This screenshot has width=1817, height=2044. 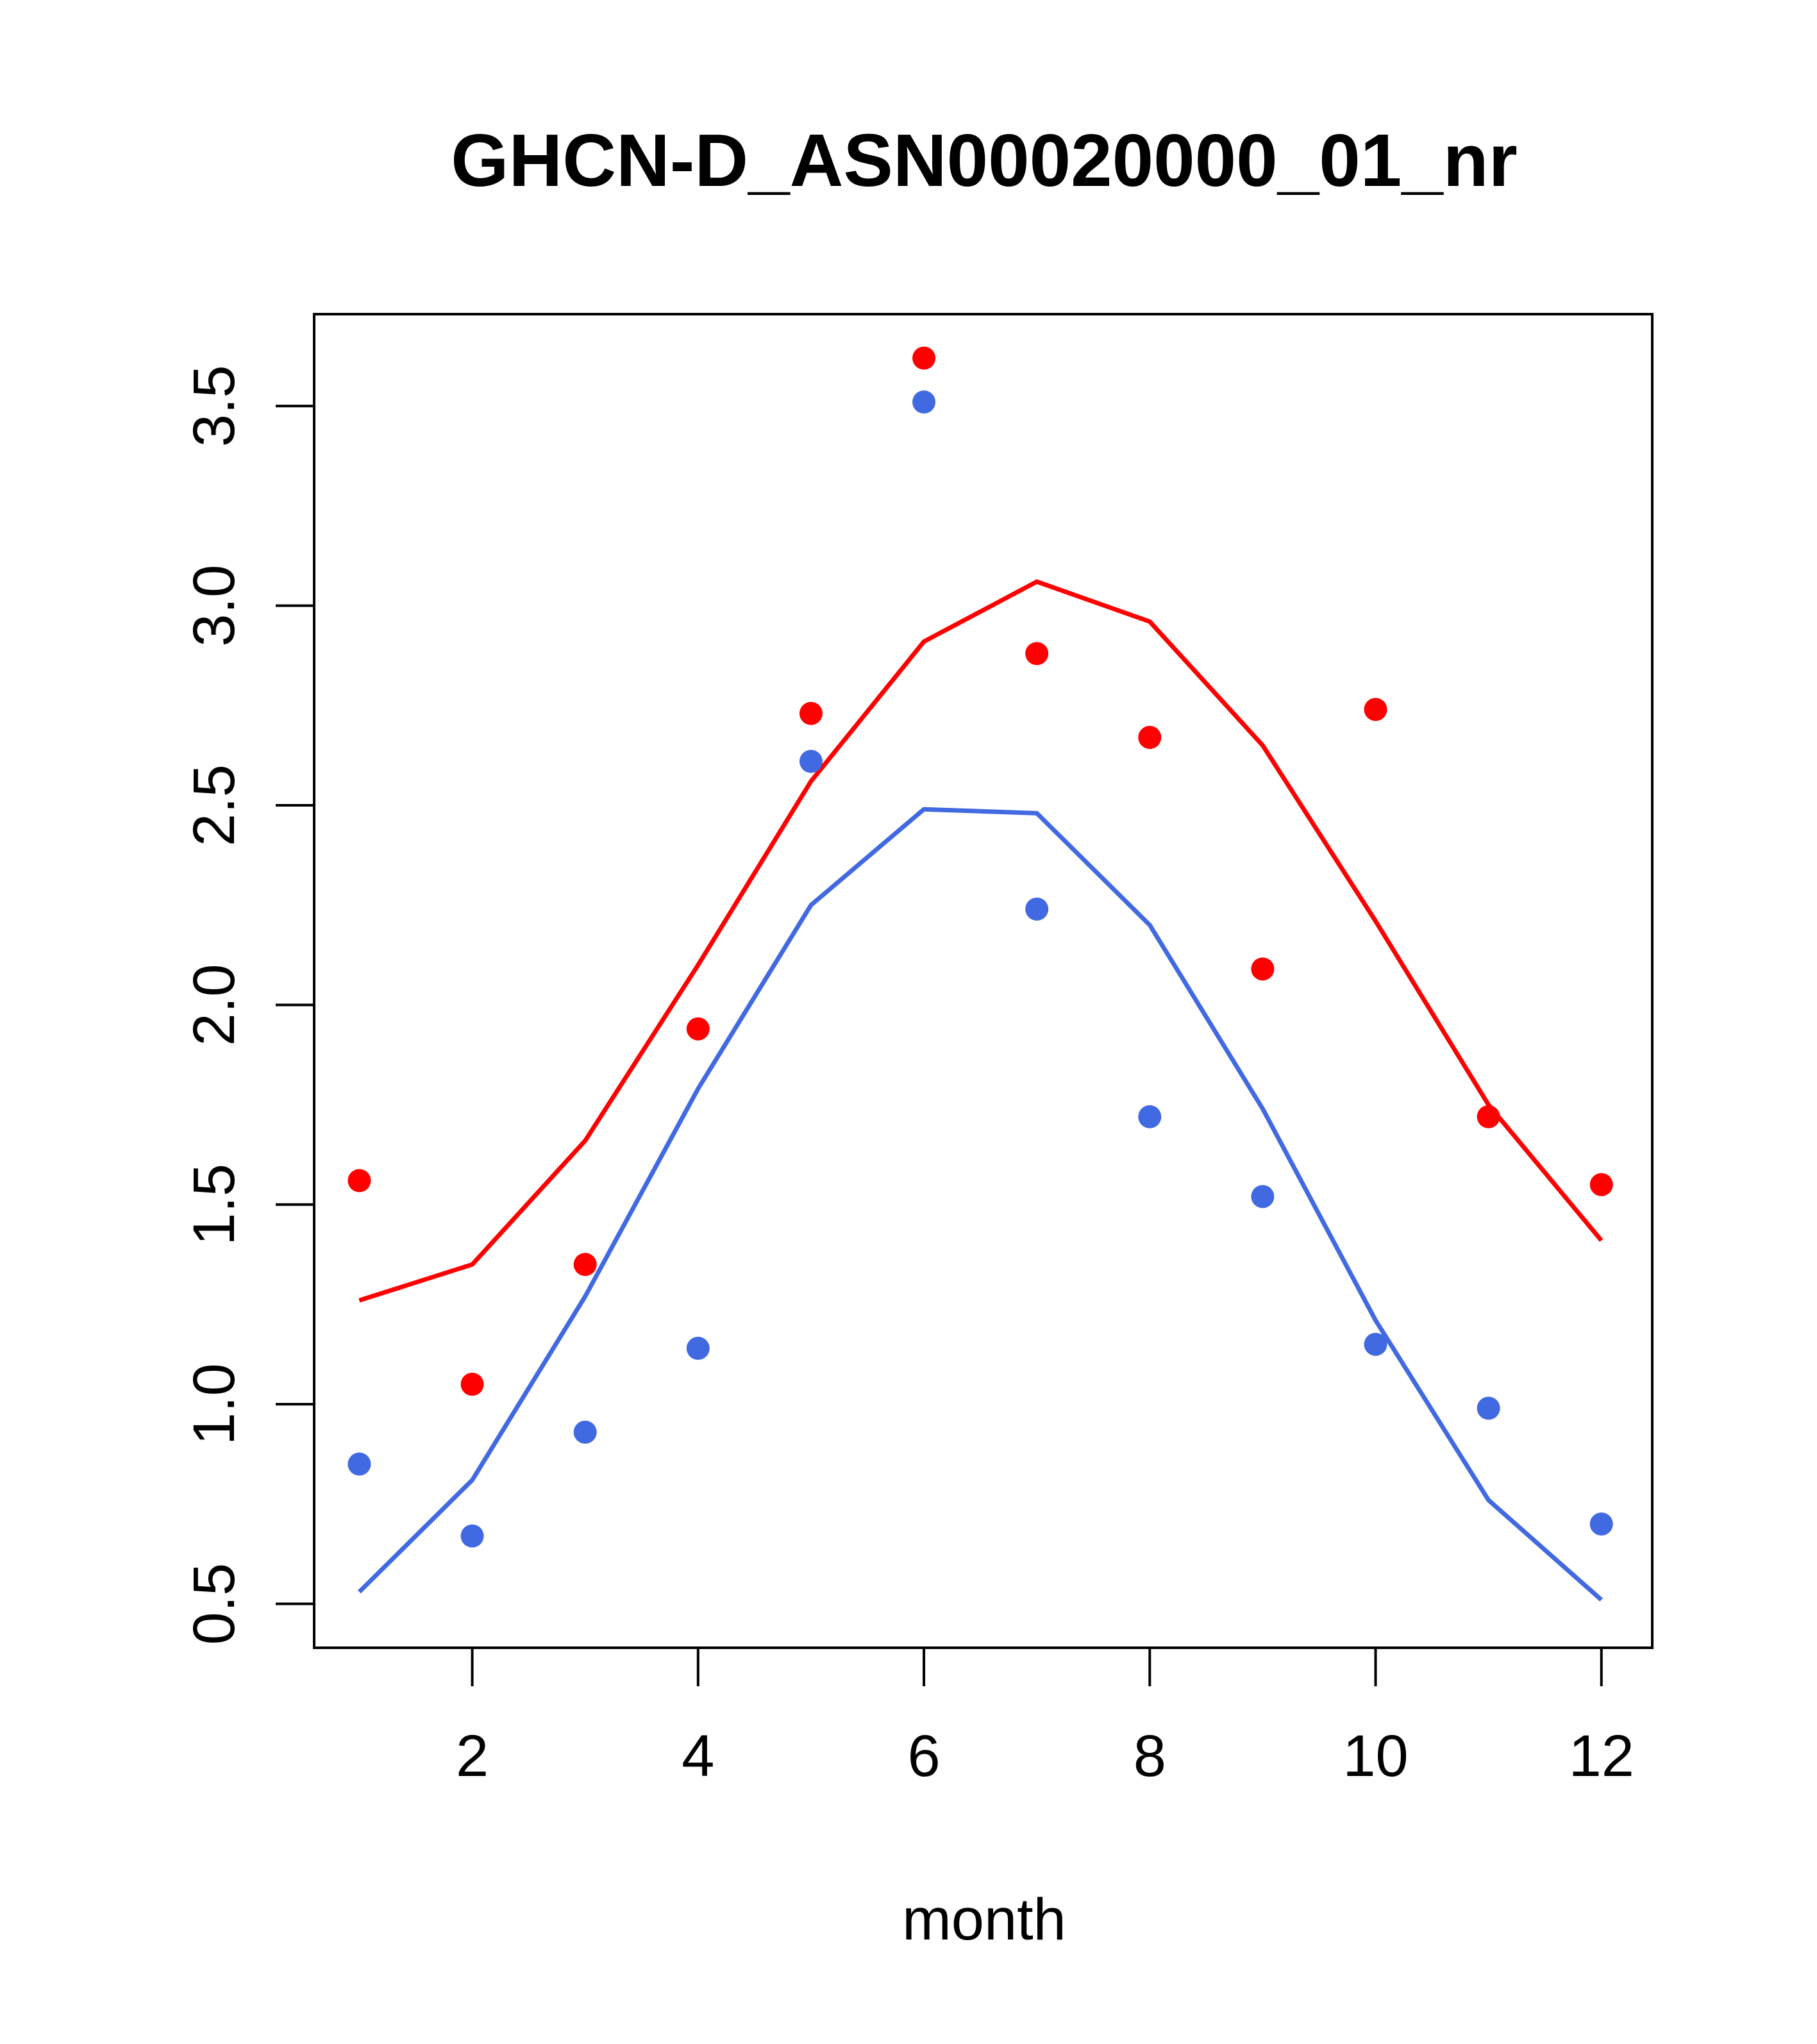 What do you see at coordinates (984, 1920) in the screenshot?
I see `x-axis-label: month` at bounding box center [984, 1920].